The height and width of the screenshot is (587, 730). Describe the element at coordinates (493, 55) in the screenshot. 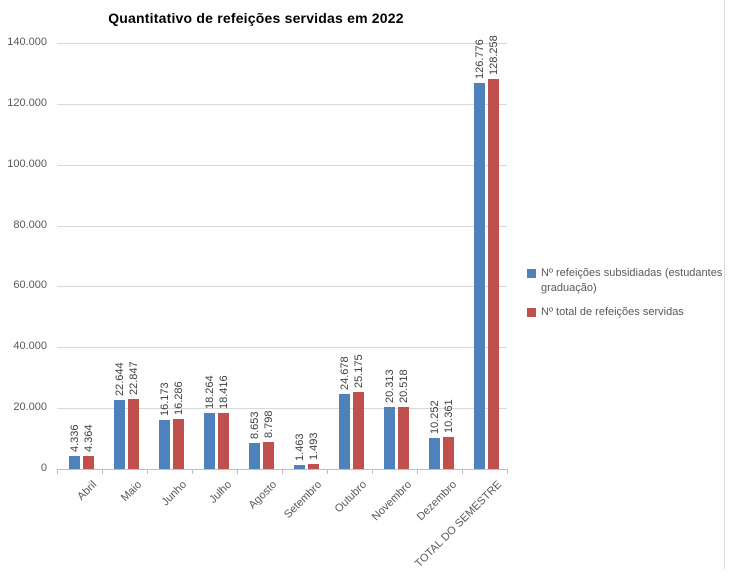

I see `data-label: 128.258` at that location.